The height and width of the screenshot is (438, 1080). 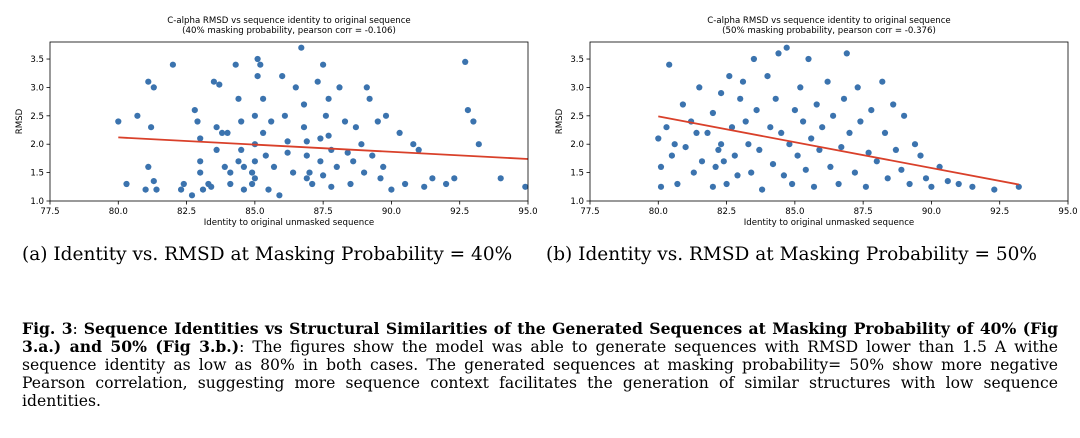 I want to click on y-axis-label: RMSD, so click(x=560, y=121).